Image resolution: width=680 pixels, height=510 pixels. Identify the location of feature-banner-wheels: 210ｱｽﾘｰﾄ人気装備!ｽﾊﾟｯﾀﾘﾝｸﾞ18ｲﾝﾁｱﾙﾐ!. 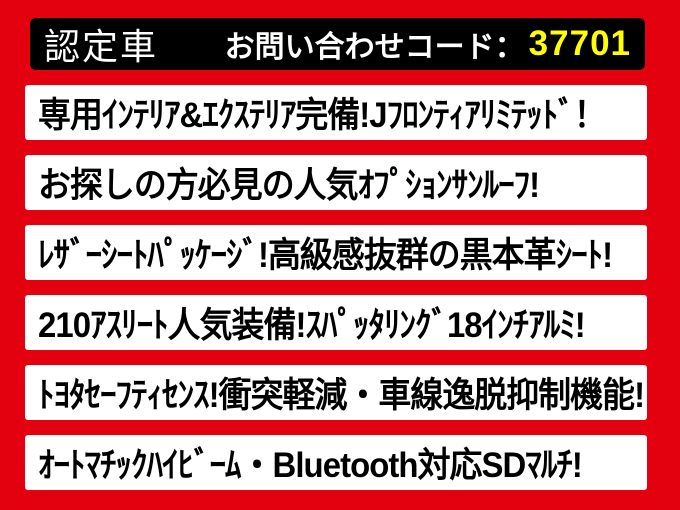
(336, 322).